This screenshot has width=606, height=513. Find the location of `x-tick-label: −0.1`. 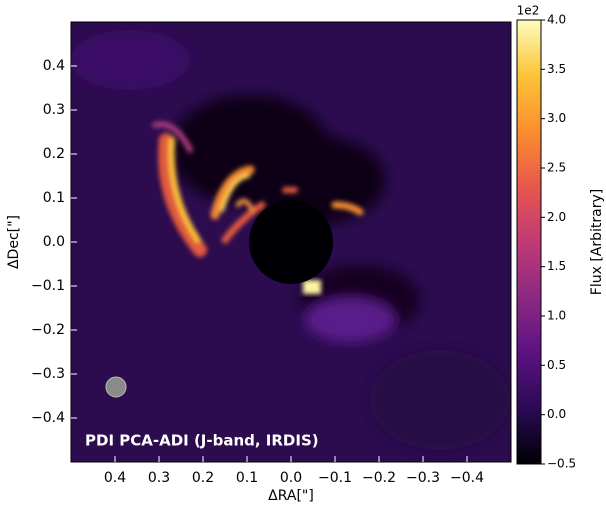

x-tick-label: −0.1 is located at coordinates (335, 478).